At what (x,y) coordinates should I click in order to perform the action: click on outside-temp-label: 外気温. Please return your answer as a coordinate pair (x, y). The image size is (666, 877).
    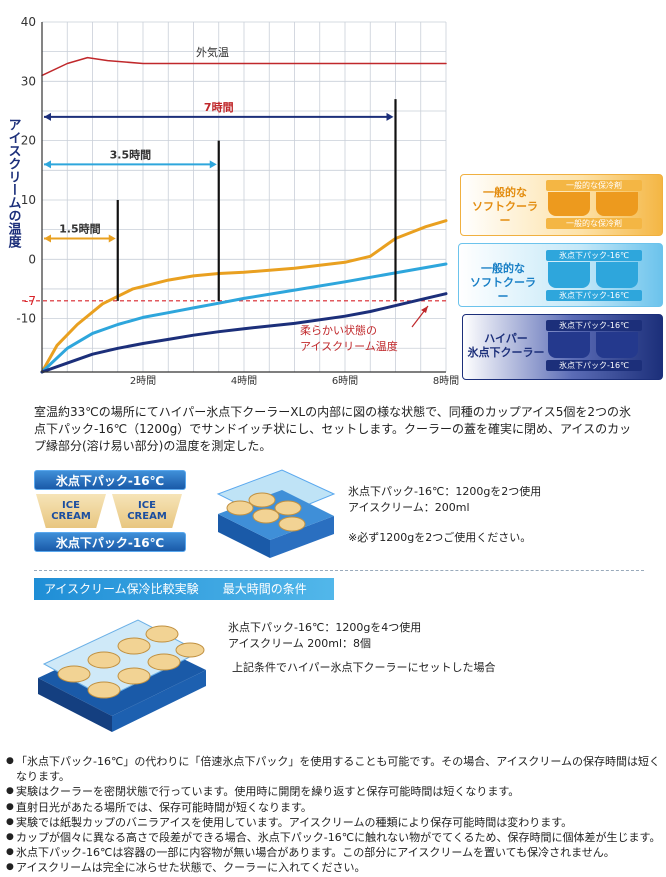
    Looking at the image, I should click on (212, 52).